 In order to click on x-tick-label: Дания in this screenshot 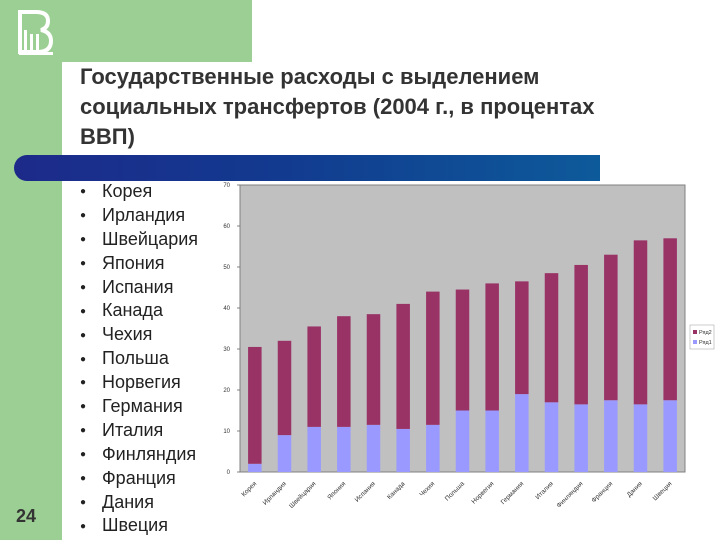, I will do `click(635, 489)`.